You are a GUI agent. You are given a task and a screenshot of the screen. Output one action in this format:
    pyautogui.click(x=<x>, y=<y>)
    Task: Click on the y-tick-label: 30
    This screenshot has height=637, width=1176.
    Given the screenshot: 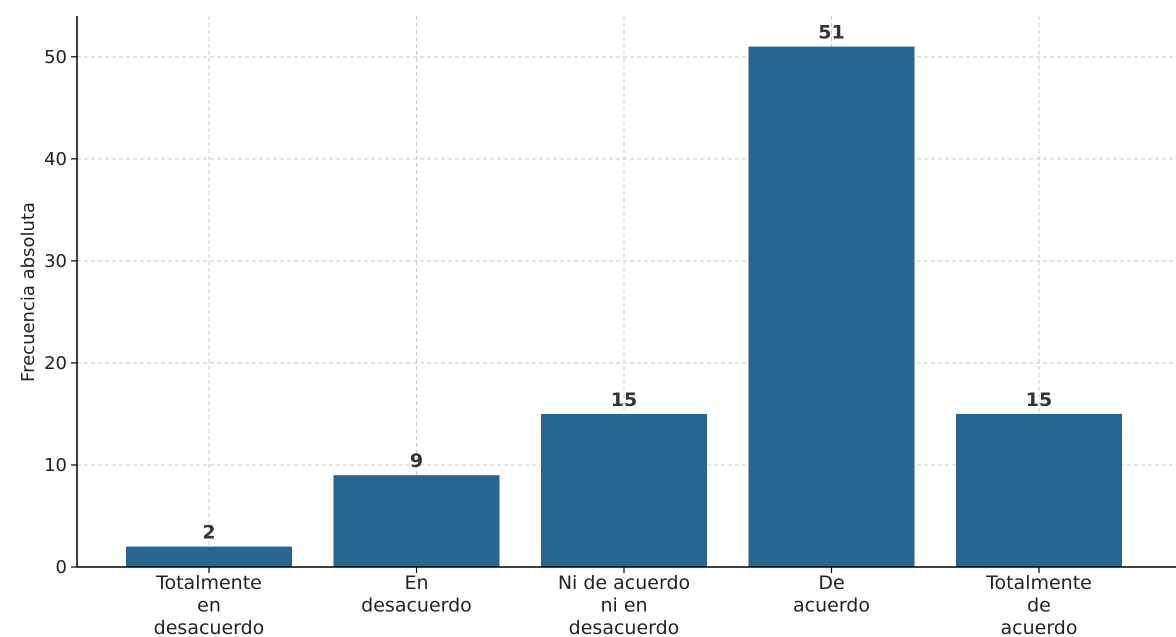 What is the action you would take?
    pyautogui.click(x=55, y=261)
    